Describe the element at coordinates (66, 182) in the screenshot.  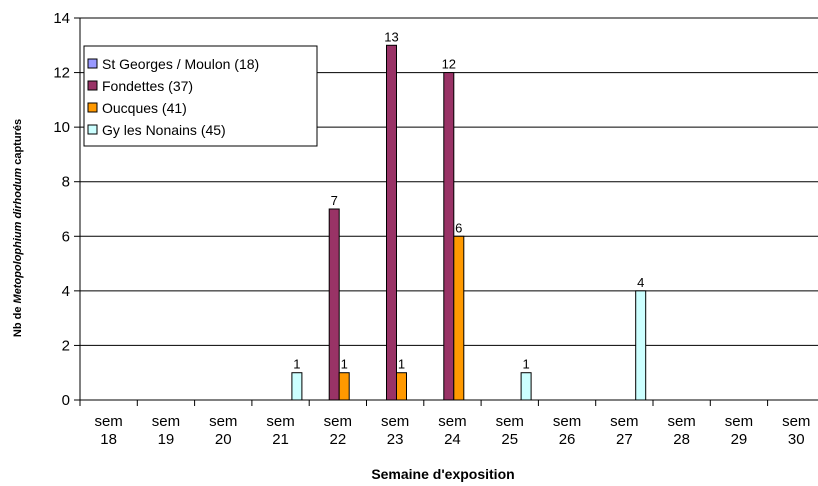
I see `y-tick-label: 8` at that location.